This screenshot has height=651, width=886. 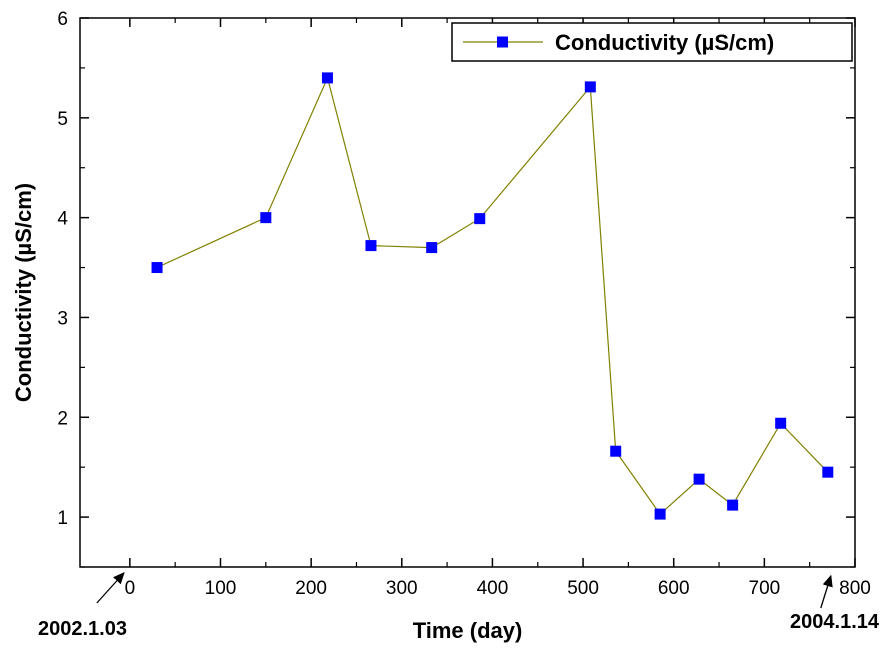 I want to click on y-tick-label: 6, so click(x=62, y=19).